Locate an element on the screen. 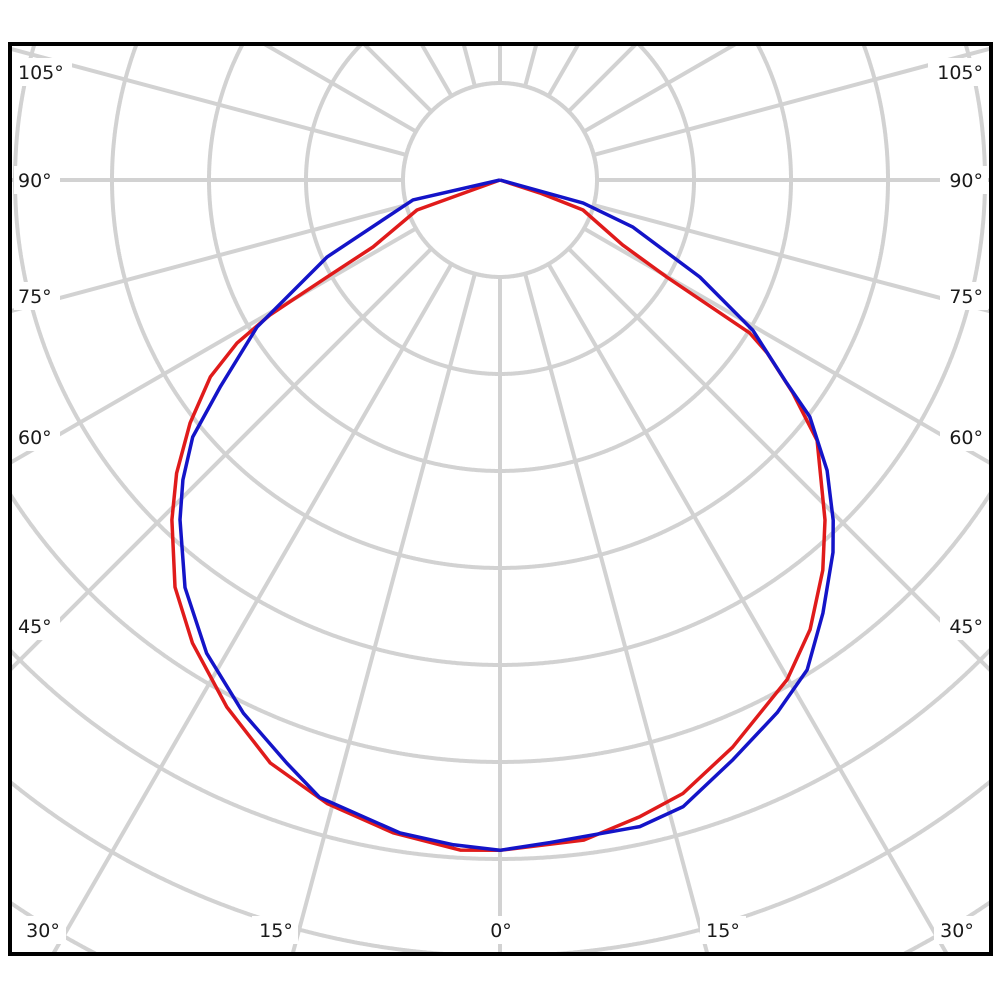  angle-label-bottom-0: 0° is located at coordinates (501, 931).